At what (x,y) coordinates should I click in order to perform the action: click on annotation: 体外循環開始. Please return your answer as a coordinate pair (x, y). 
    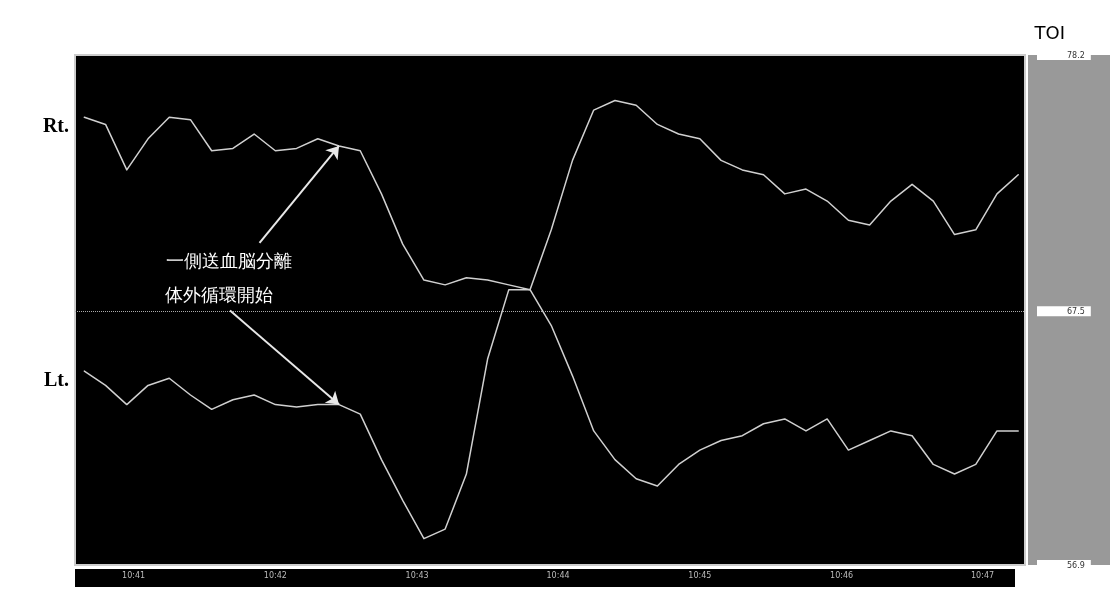
    Looking at the image, I should click on (219, 295).